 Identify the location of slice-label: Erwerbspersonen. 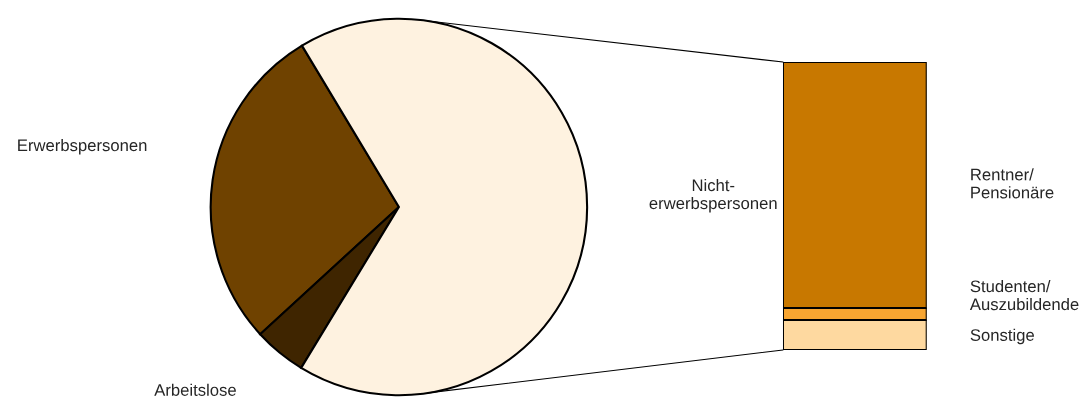
(82, 146).